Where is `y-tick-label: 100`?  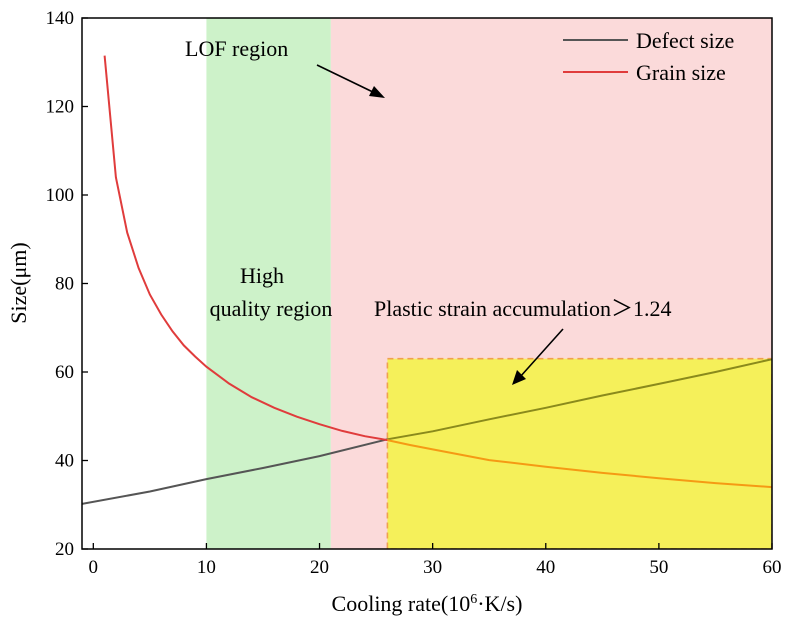
y-tick-label: 100 is located at coordinates (60, 195).